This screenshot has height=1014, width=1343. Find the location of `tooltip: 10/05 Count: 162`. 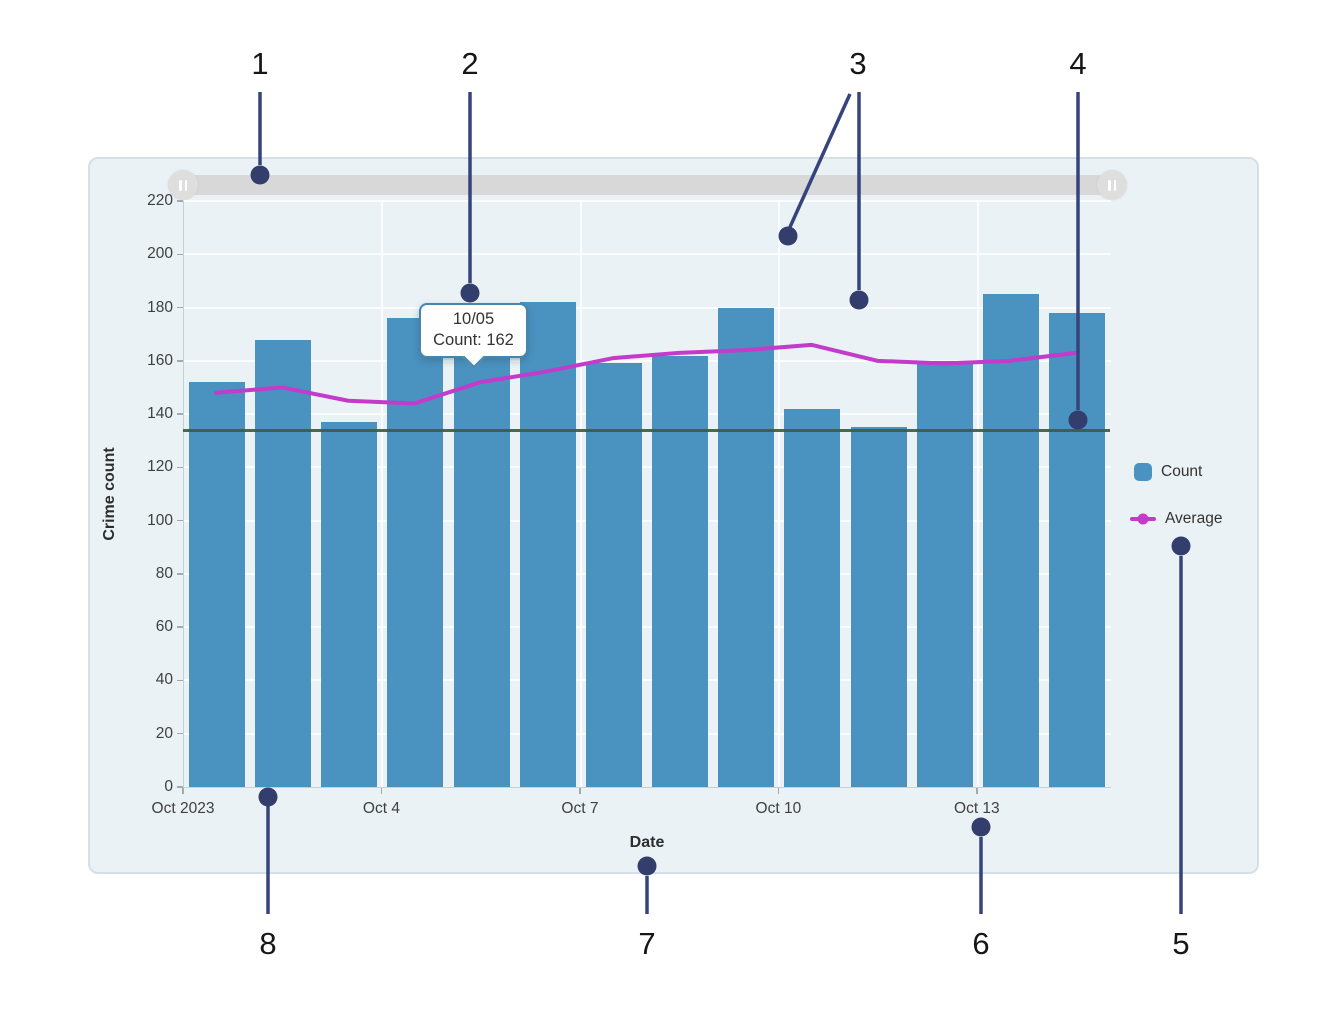

tooltip: 10/05 Count: 162 is located at coordinates (473, 336).